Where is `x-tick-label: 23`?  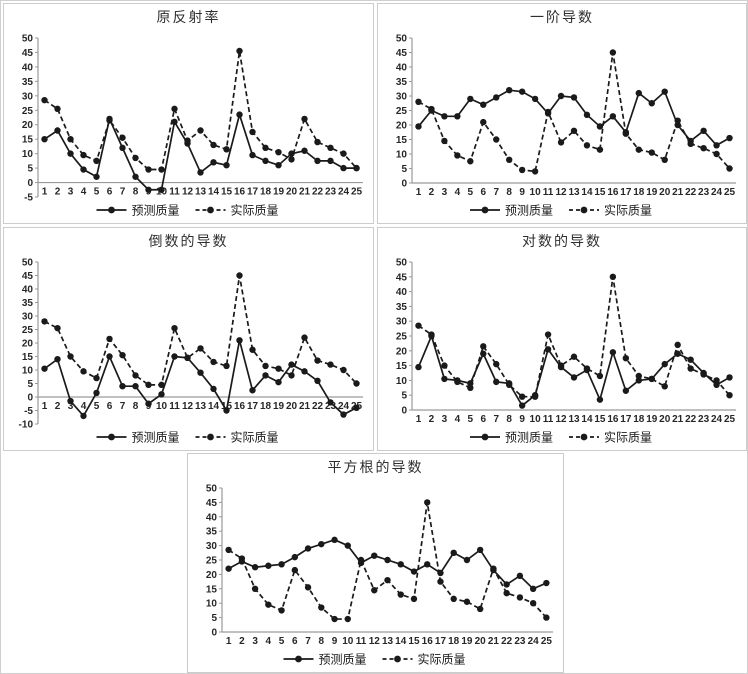 x-tick-label: 23 is located at coordinates (331, 406).